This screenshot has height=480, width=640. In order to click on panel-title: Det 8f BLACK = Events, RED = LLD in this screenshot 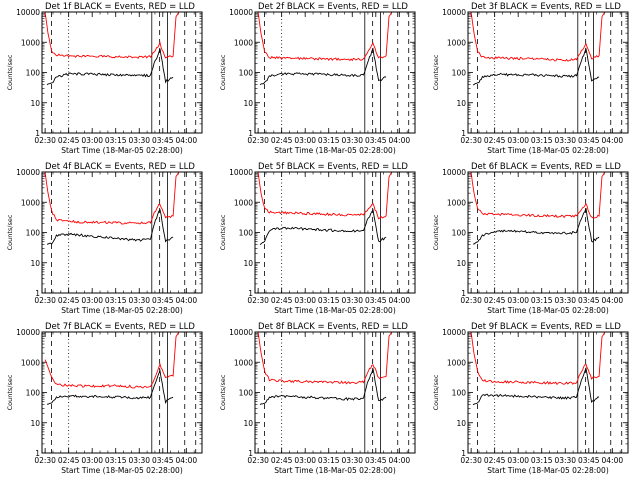, I will do `click(333, 327)`.